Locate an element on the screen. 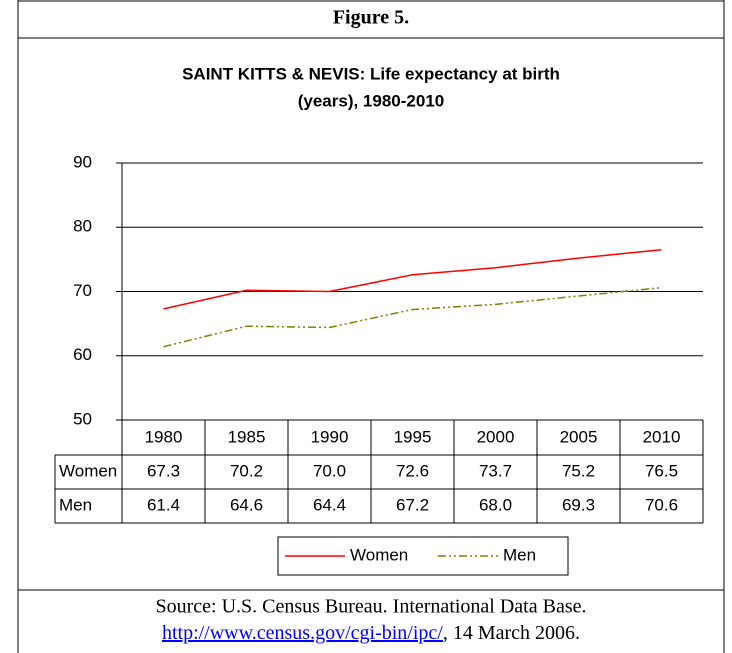 This screenshot has width=732, height=653. source-link: http://www.census.gov/cgi-bin/ipc/ is located at coordinates (302, 633).